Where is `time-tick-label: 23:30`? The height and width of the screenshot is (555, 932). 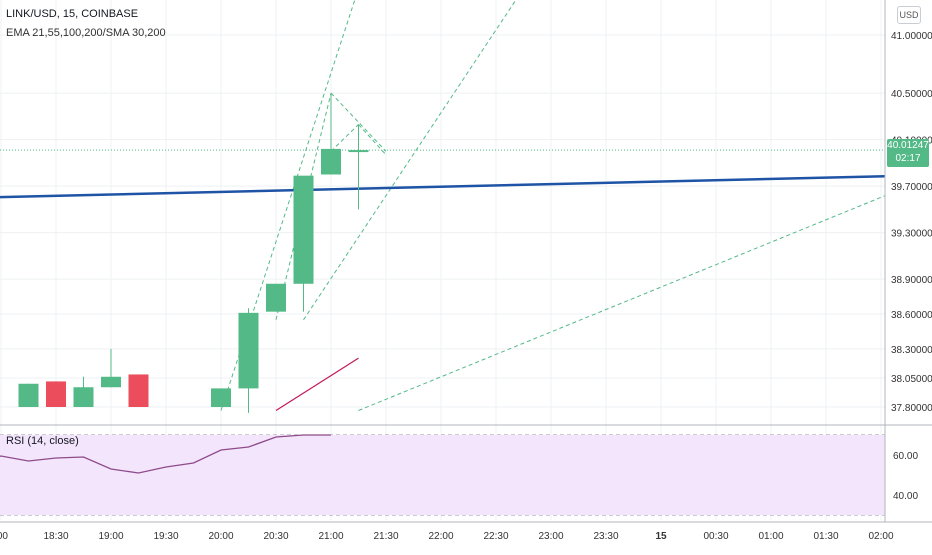
time-tick-label: 23:30 is located at coordinates (605, 536).